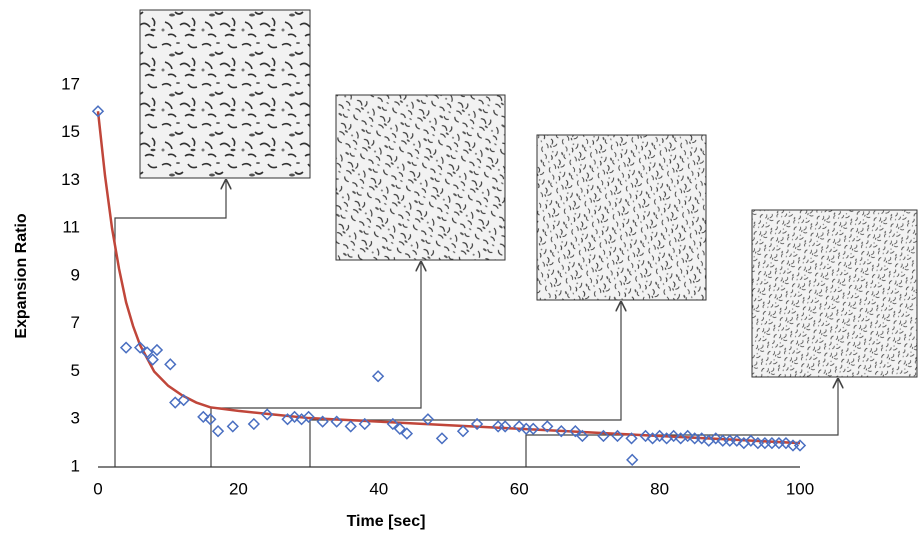 This screenshot has height=535, width=918. I want to click on x-tick-label: 60, so click(519, 488).